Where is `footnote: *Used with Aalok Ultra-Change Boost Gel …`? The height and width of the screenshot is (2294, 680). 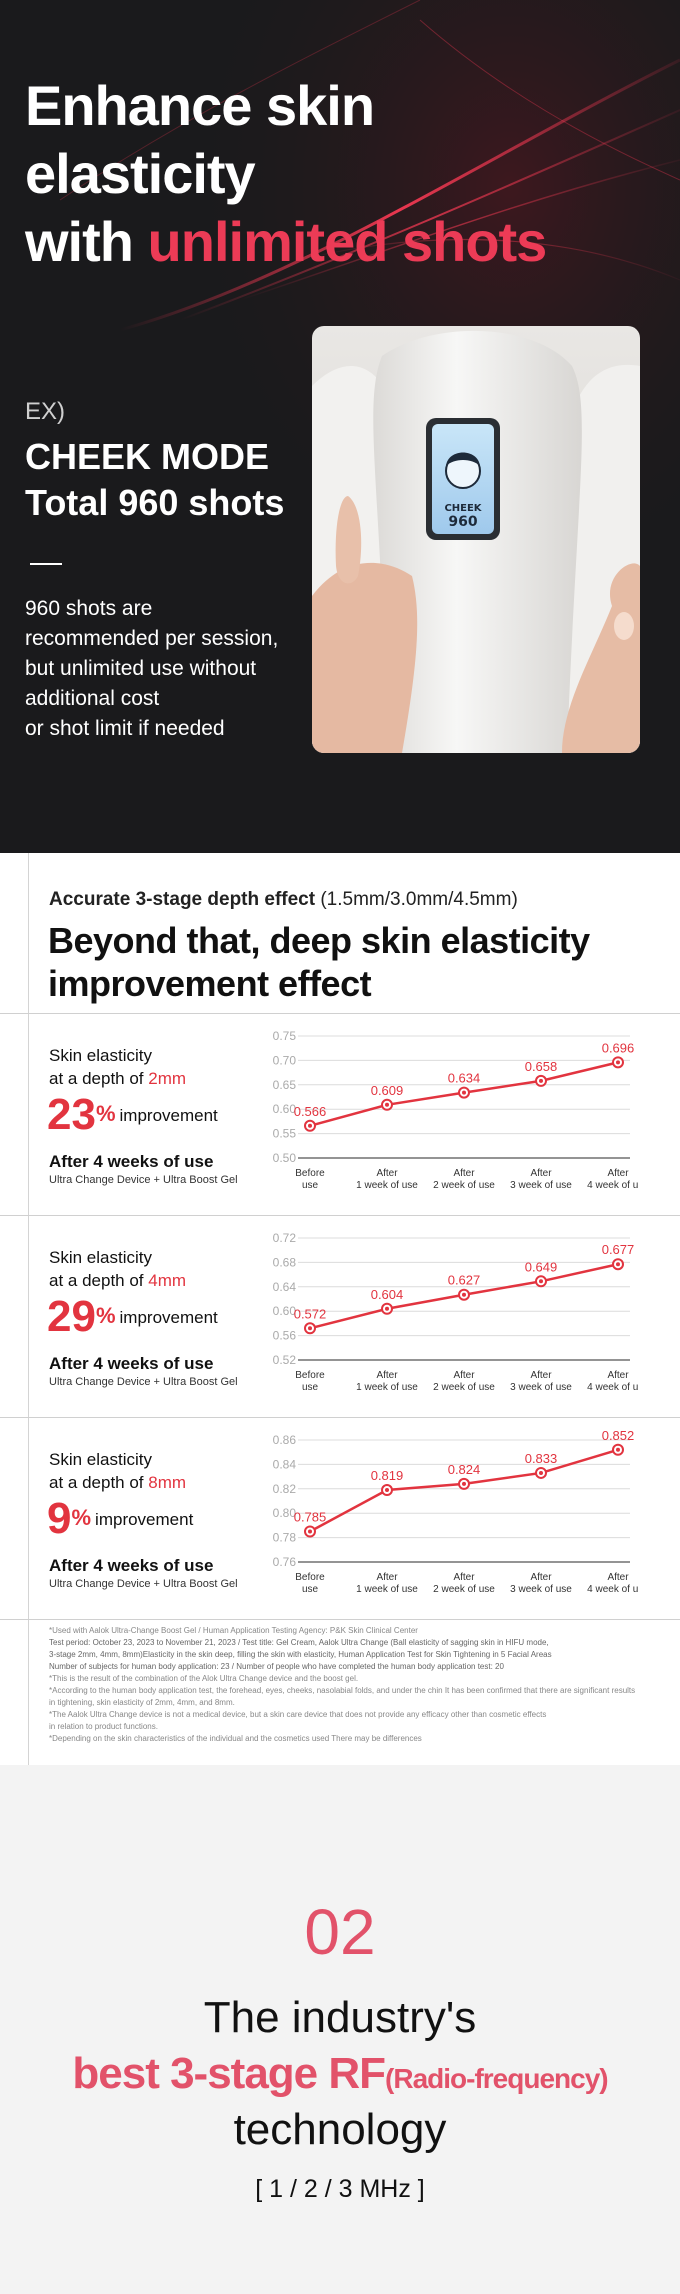 footnote: *Used with Aalok Ultra-Change Boost Gel … is located at coordinates (233, 1630).